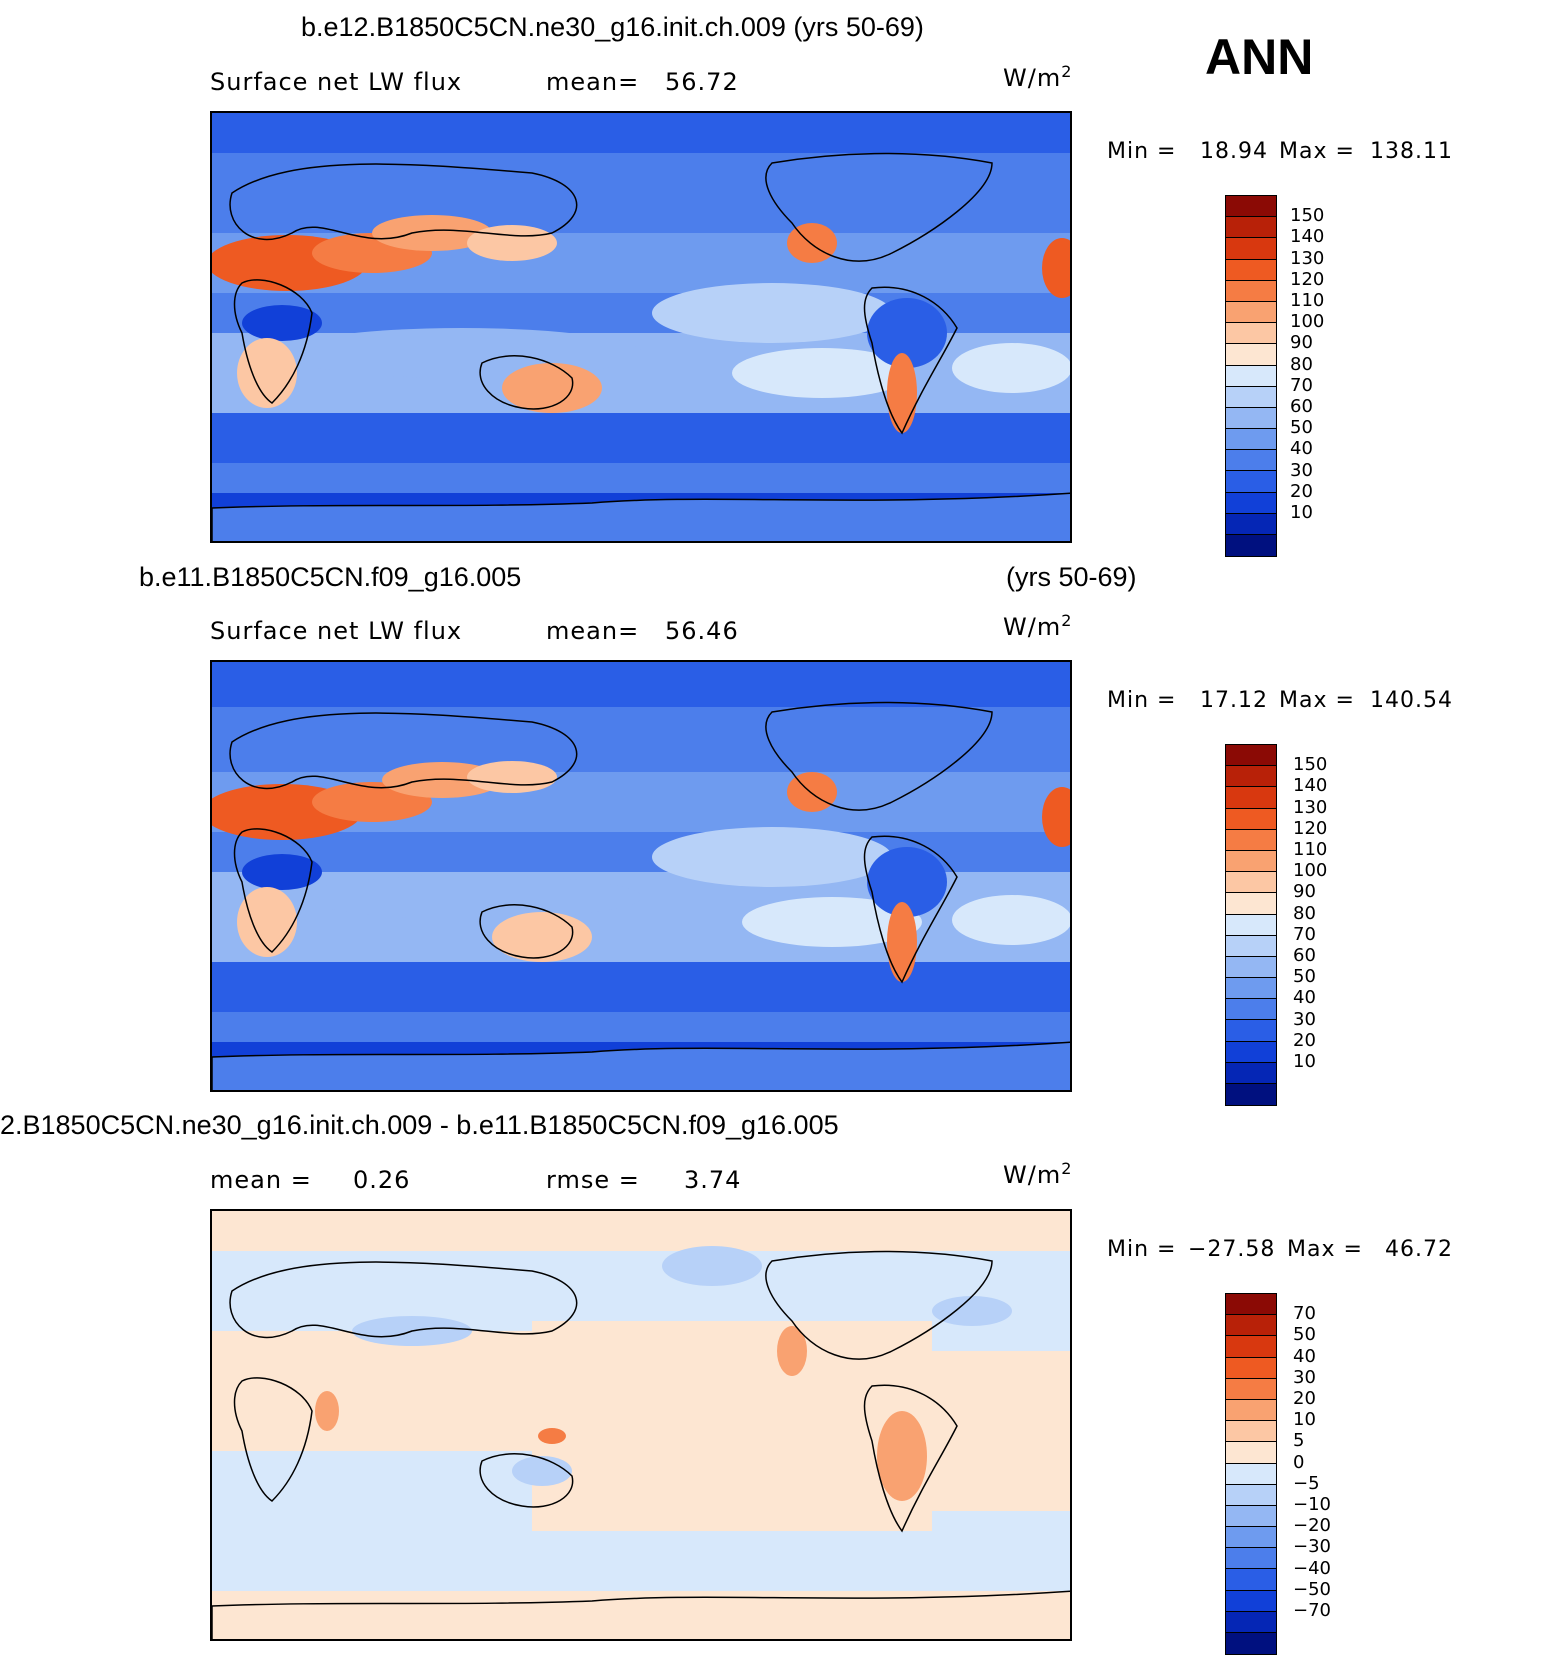 The height and width of the screenshot is (1655, 1547). Describe the element at coordinates (1312, 1610) in the screenshot. I see `colorbar-level-label: −70` at that location.